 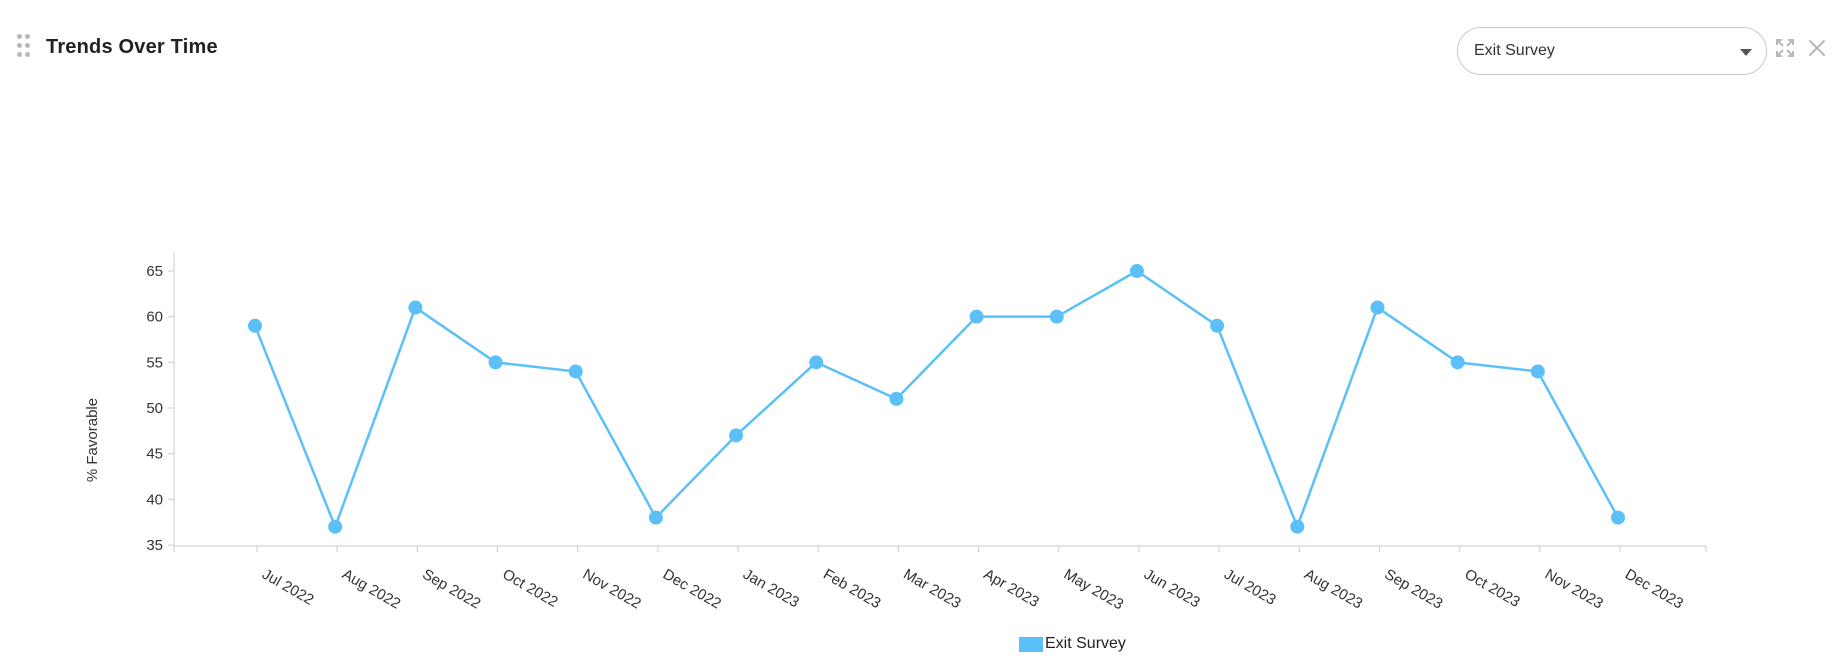 What do you see at coordinates (154, 408) in the screenshot?
I see `y-tick-label: 50` at bounding box center [154, 408].